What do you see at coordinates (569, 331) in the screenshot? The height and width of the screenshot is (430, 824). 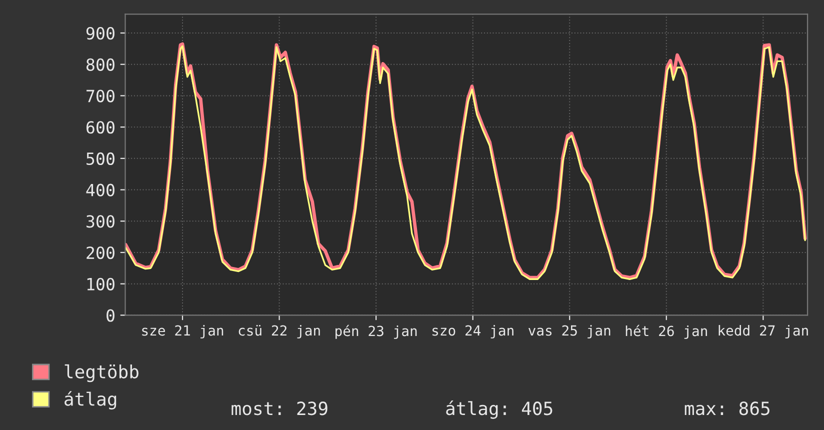 I see `x-tick-label: vas 25 jan` at bounding box center [569, 331].